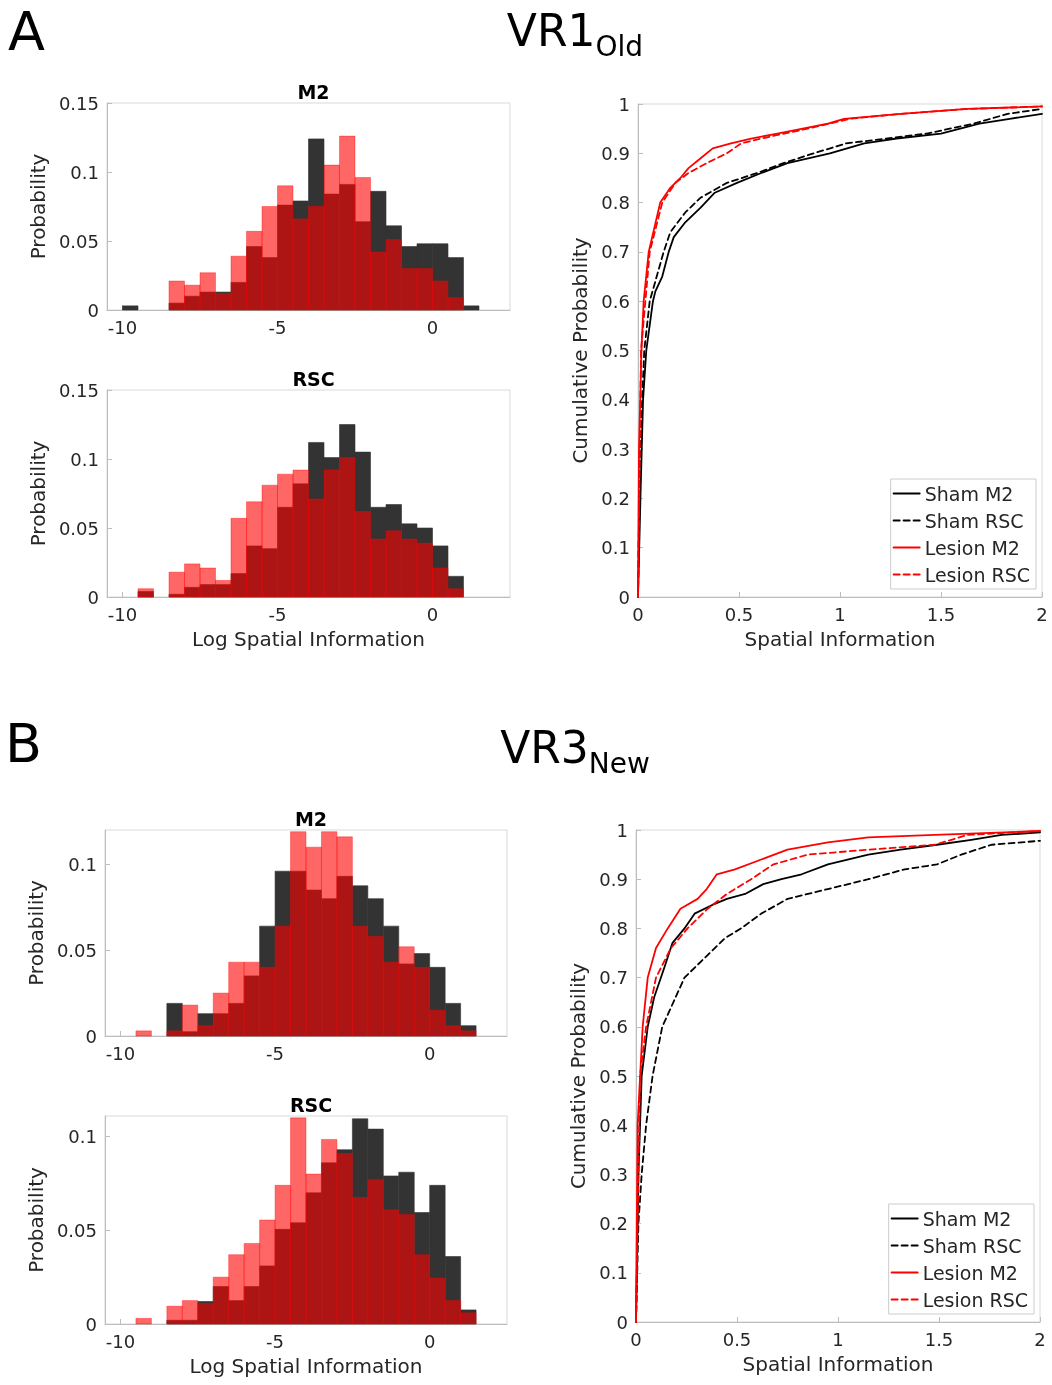  I want to click on text: VR3$_{New}$, so click(575, 751).